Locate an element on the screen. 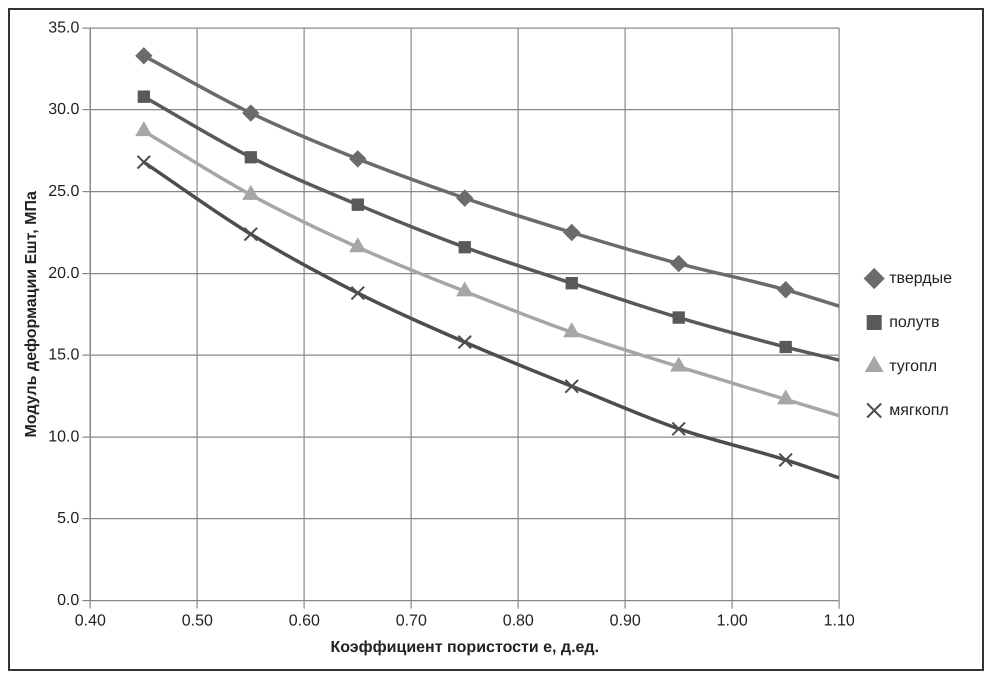 The width and height of the screenshot is (992, 679). legend-label: тугопл is located at coordinates (913, 366).